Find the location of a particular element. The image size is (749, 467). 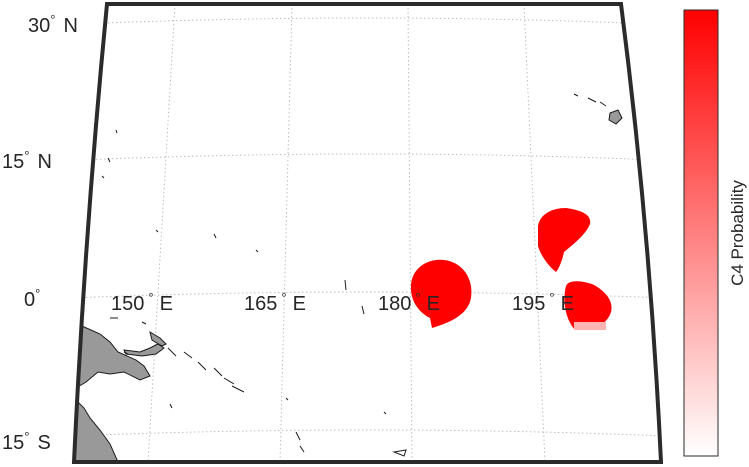

longitude-labels: 150 ° E 165 ° E 180 ° E 195 ° E is located at coordinates (342, 302).